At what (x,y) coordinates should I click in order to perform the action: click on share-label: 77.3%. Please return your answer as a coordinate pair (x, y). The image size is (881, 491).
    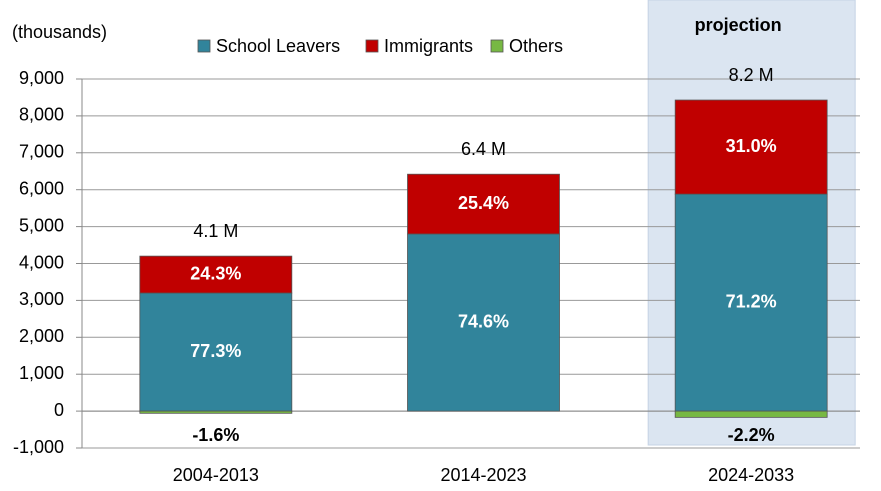
    Looking at the image, I should click on (215, 351).